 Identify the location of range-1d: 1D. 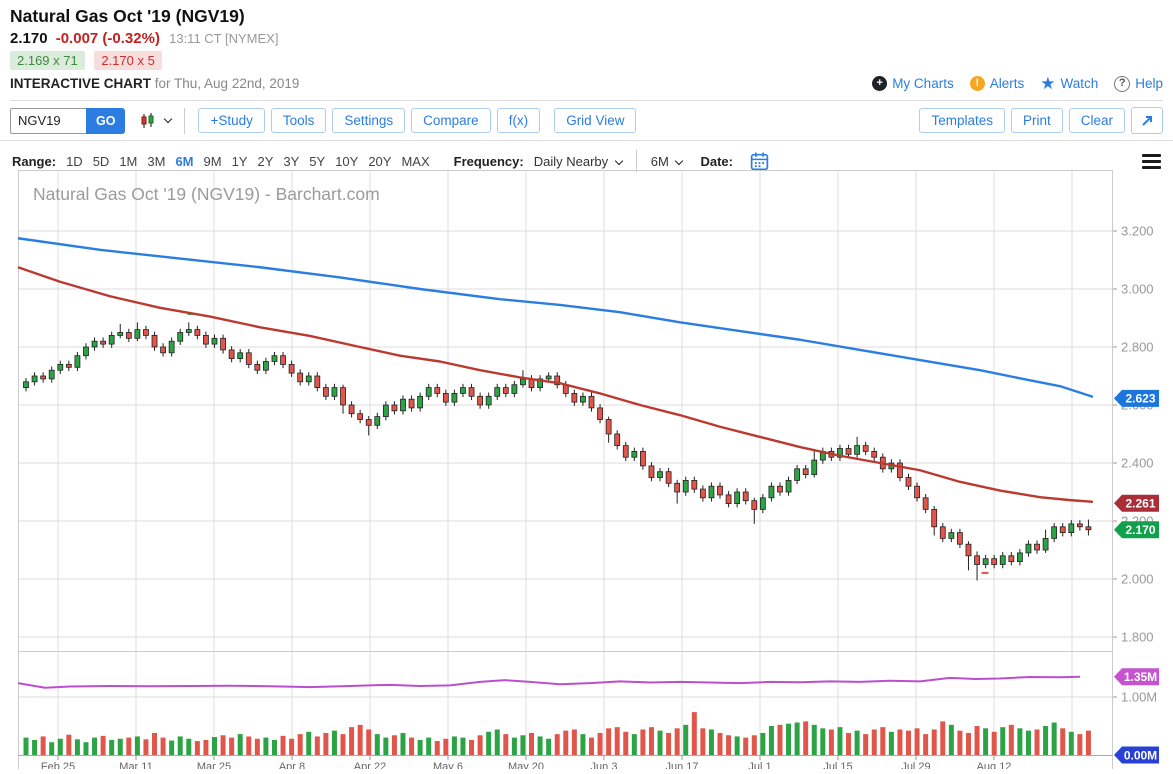
(74, 161).